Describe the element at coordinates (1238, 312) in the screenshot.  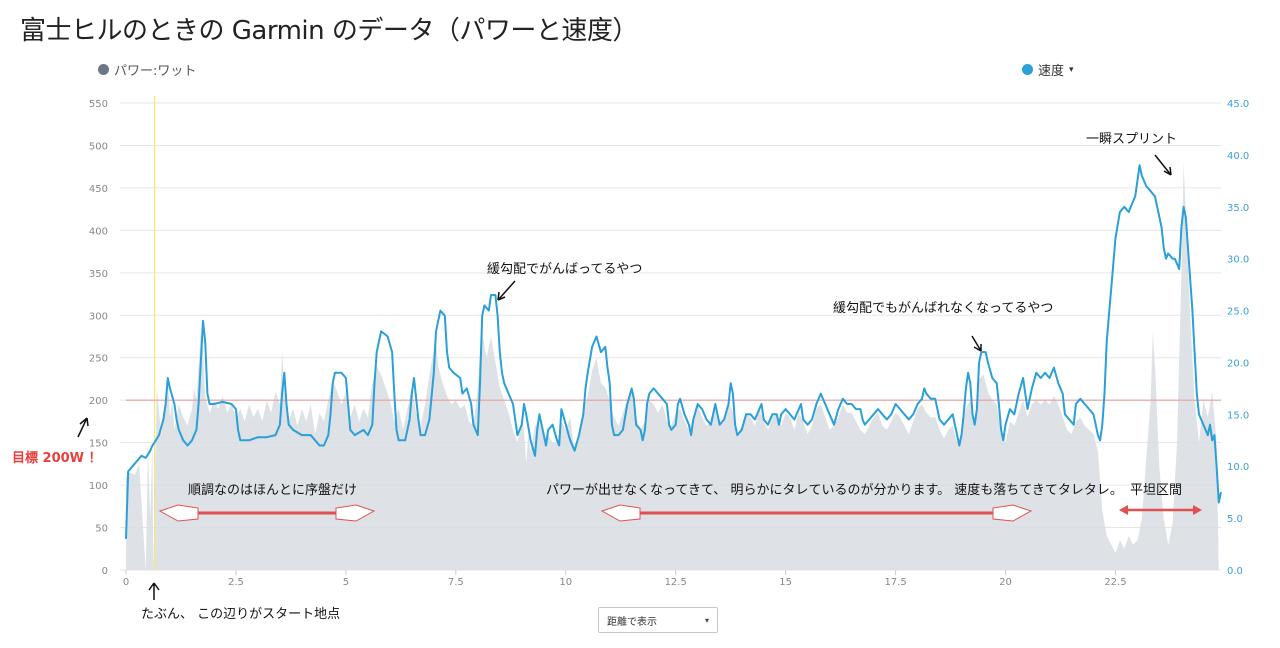
I see `y-right-tick-label: 25.0` at that location.